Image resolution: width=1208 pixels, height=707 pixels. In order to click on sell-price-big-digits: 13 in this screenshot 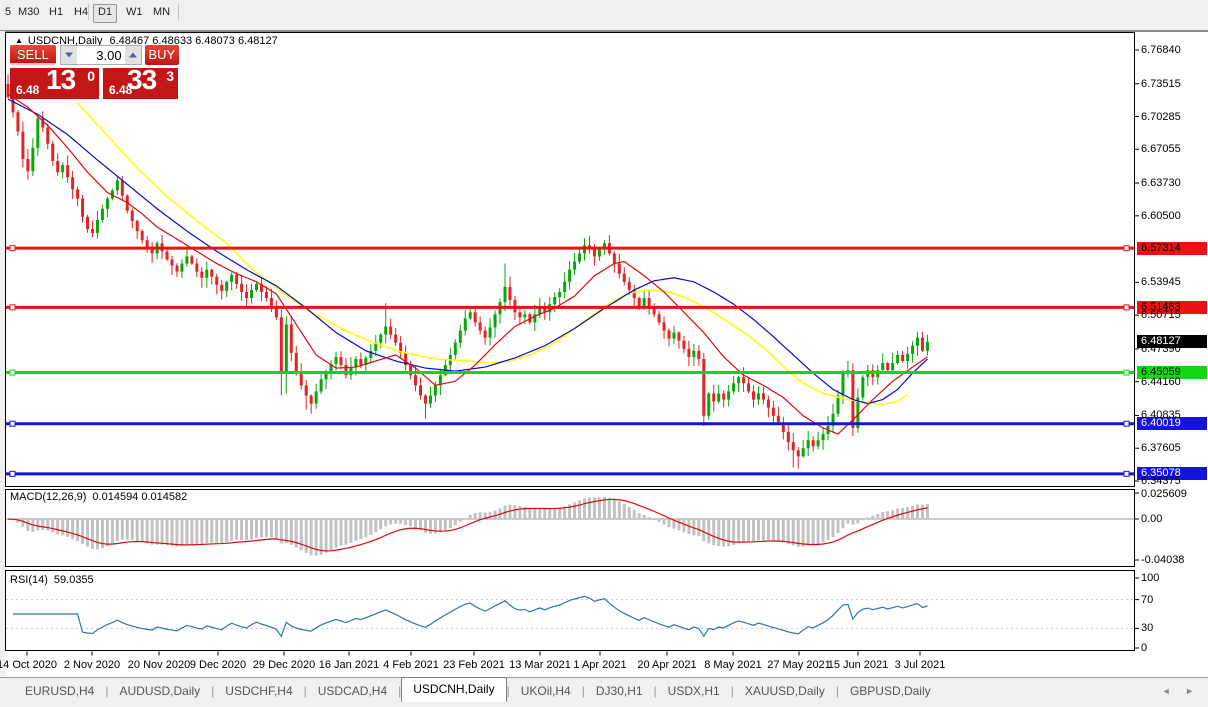, I will do `click(61, 79)`.